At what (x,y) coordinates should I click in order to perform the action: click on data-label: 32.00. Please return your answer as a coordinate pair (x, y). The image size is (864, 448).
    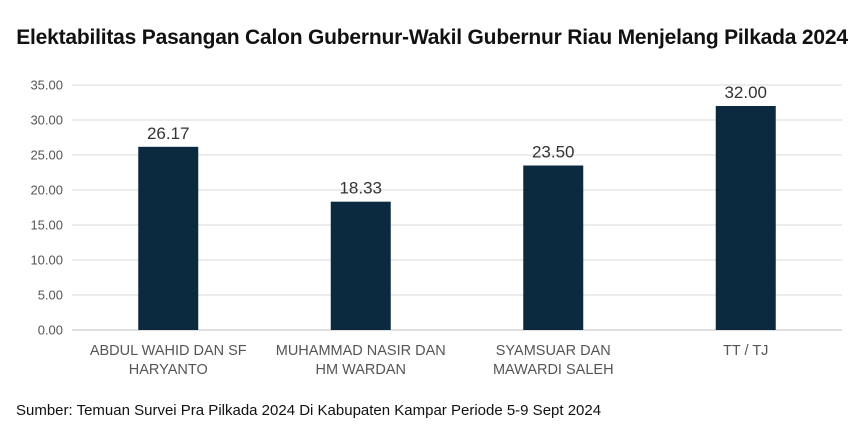
    Looking at the image, I should click on (745, 92).